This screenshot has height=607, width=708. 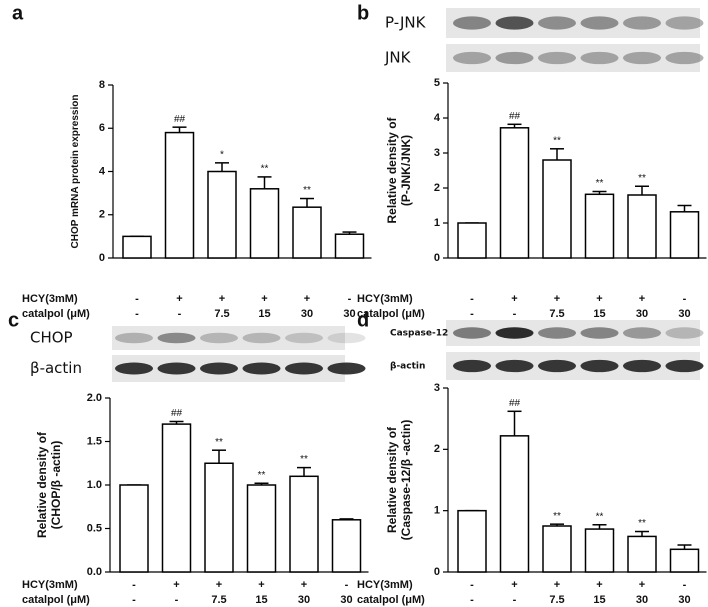 What do you see at coordinates (363, 13) in the screenshot?
I see `panel-letter: b` at bounding box center [363, 13].